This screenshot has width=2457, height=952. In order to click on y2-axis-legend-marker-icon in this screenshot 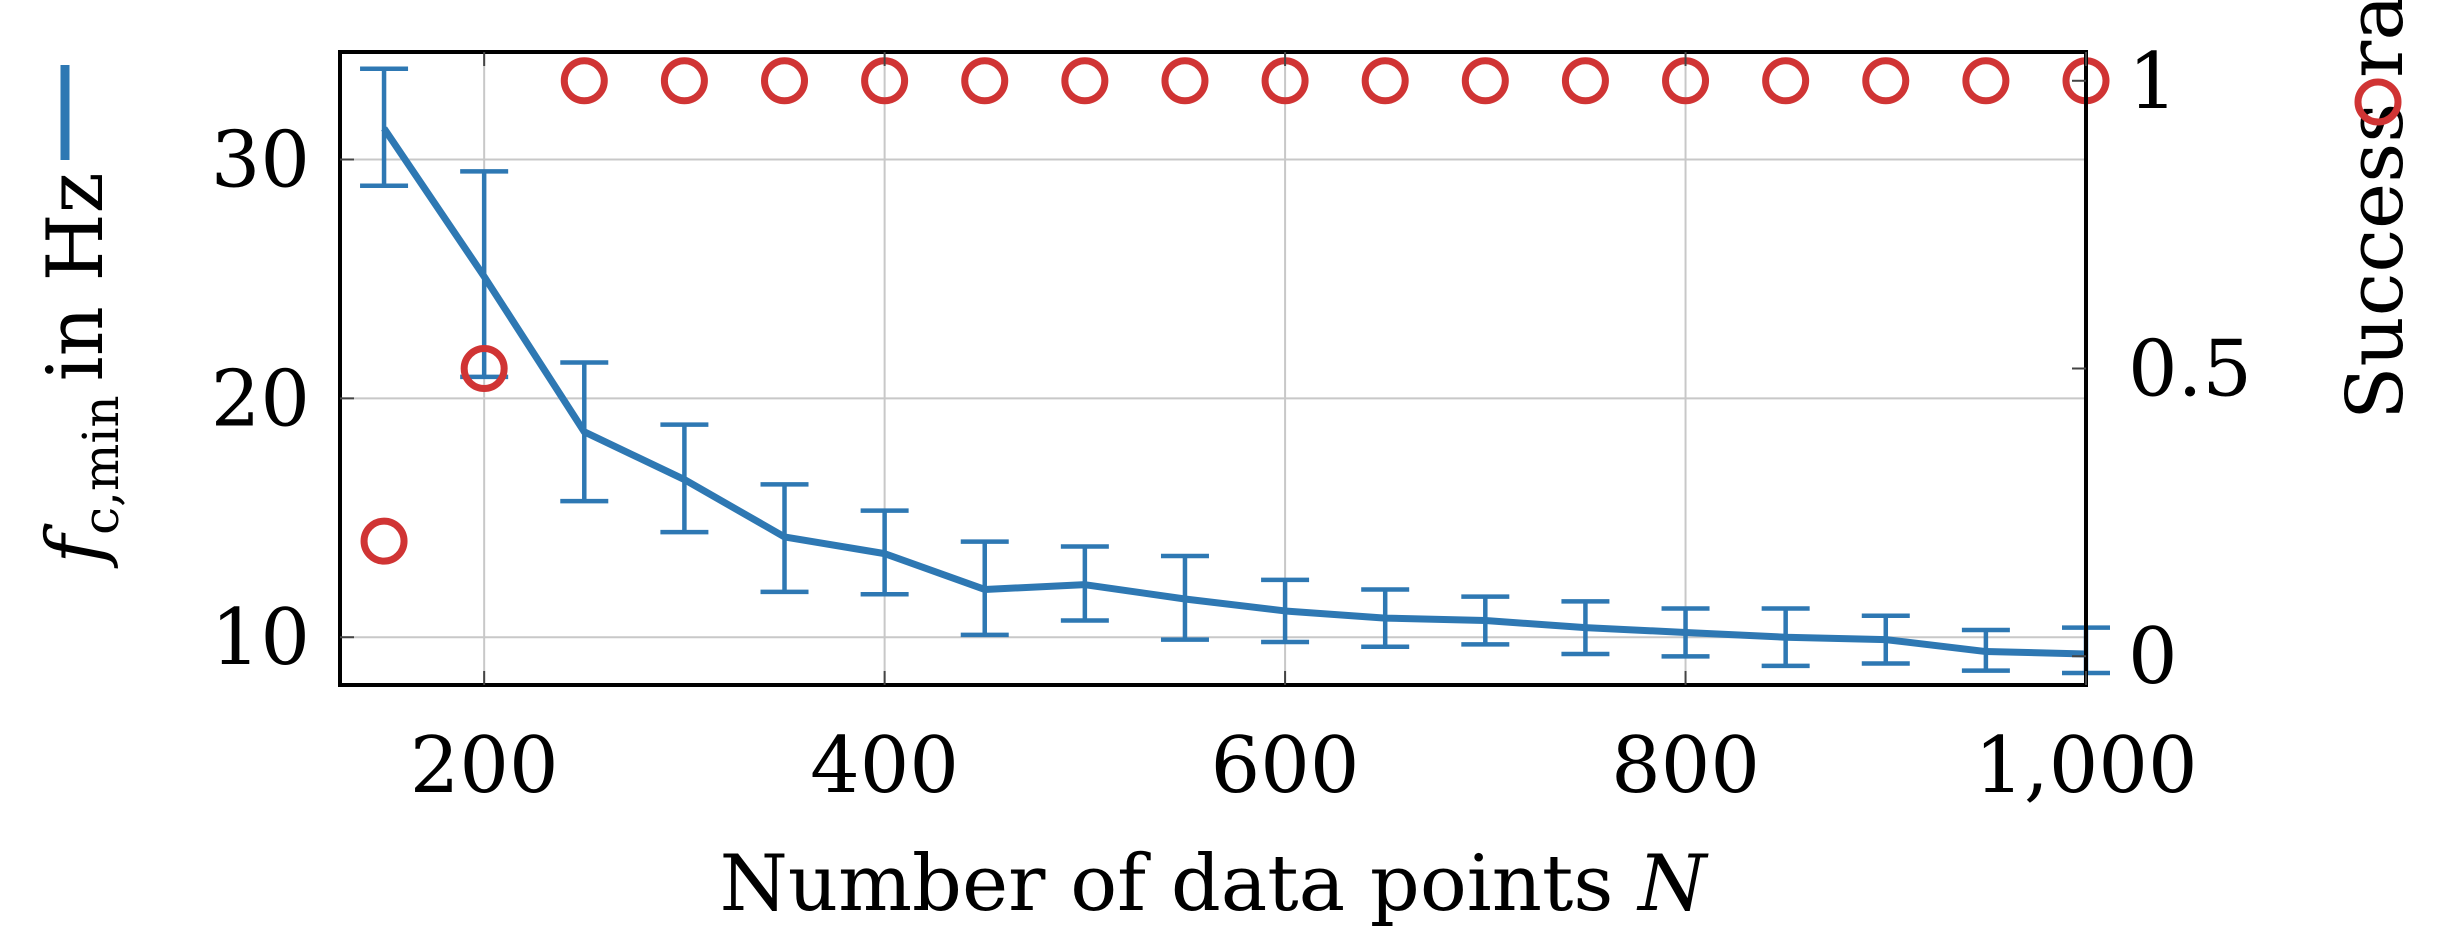, I will do `click(2378, 102)`.